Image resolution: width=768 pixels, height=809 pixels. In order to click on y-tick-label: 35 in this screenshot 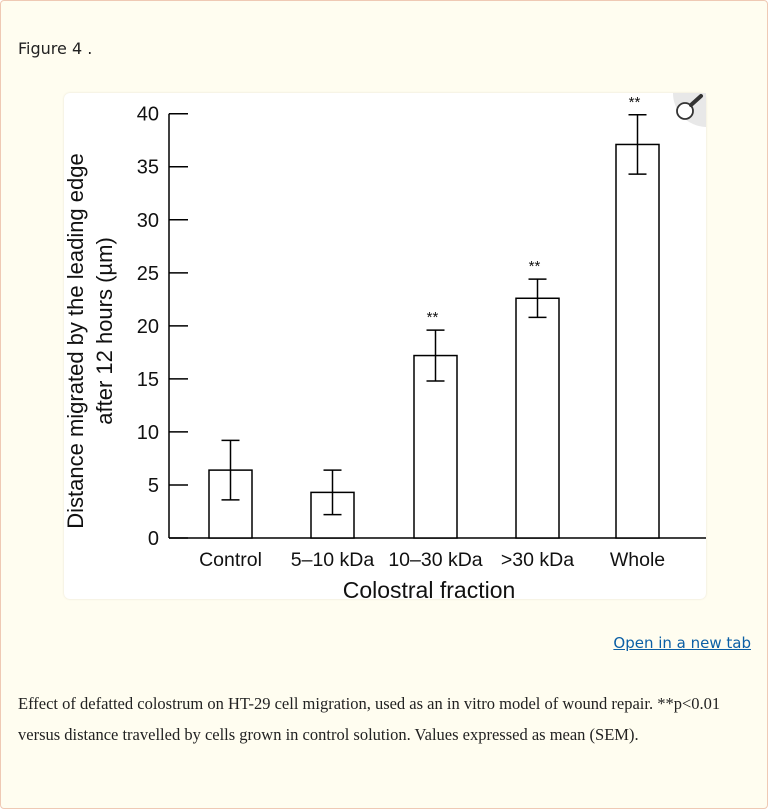, I will do `click(148, 168)`.